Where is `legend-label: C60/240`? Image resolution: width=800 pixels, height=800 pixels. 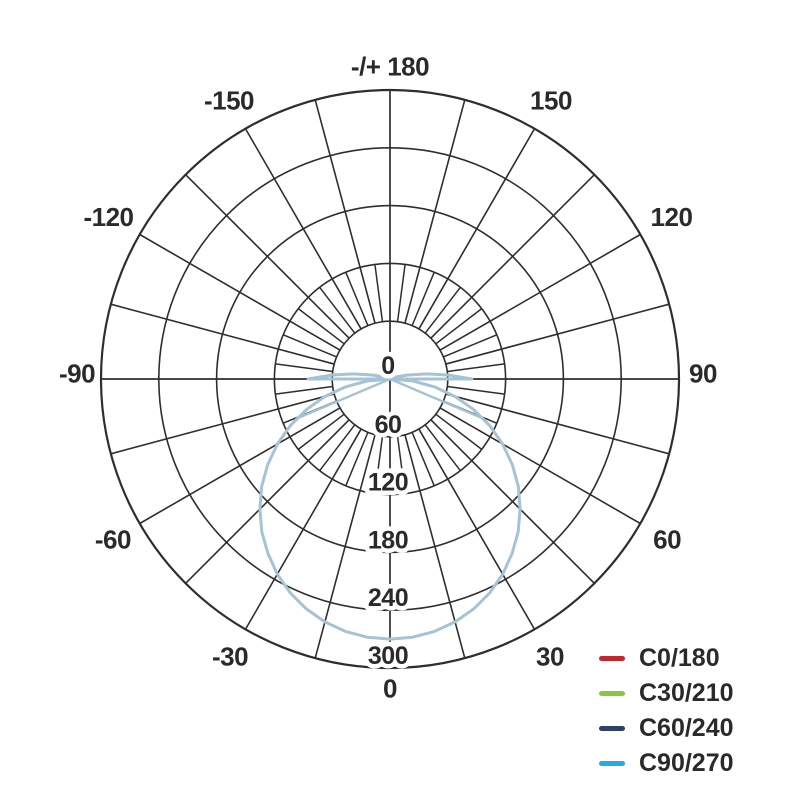
legend-label: C60/240 is located at coordinates (686, 728).